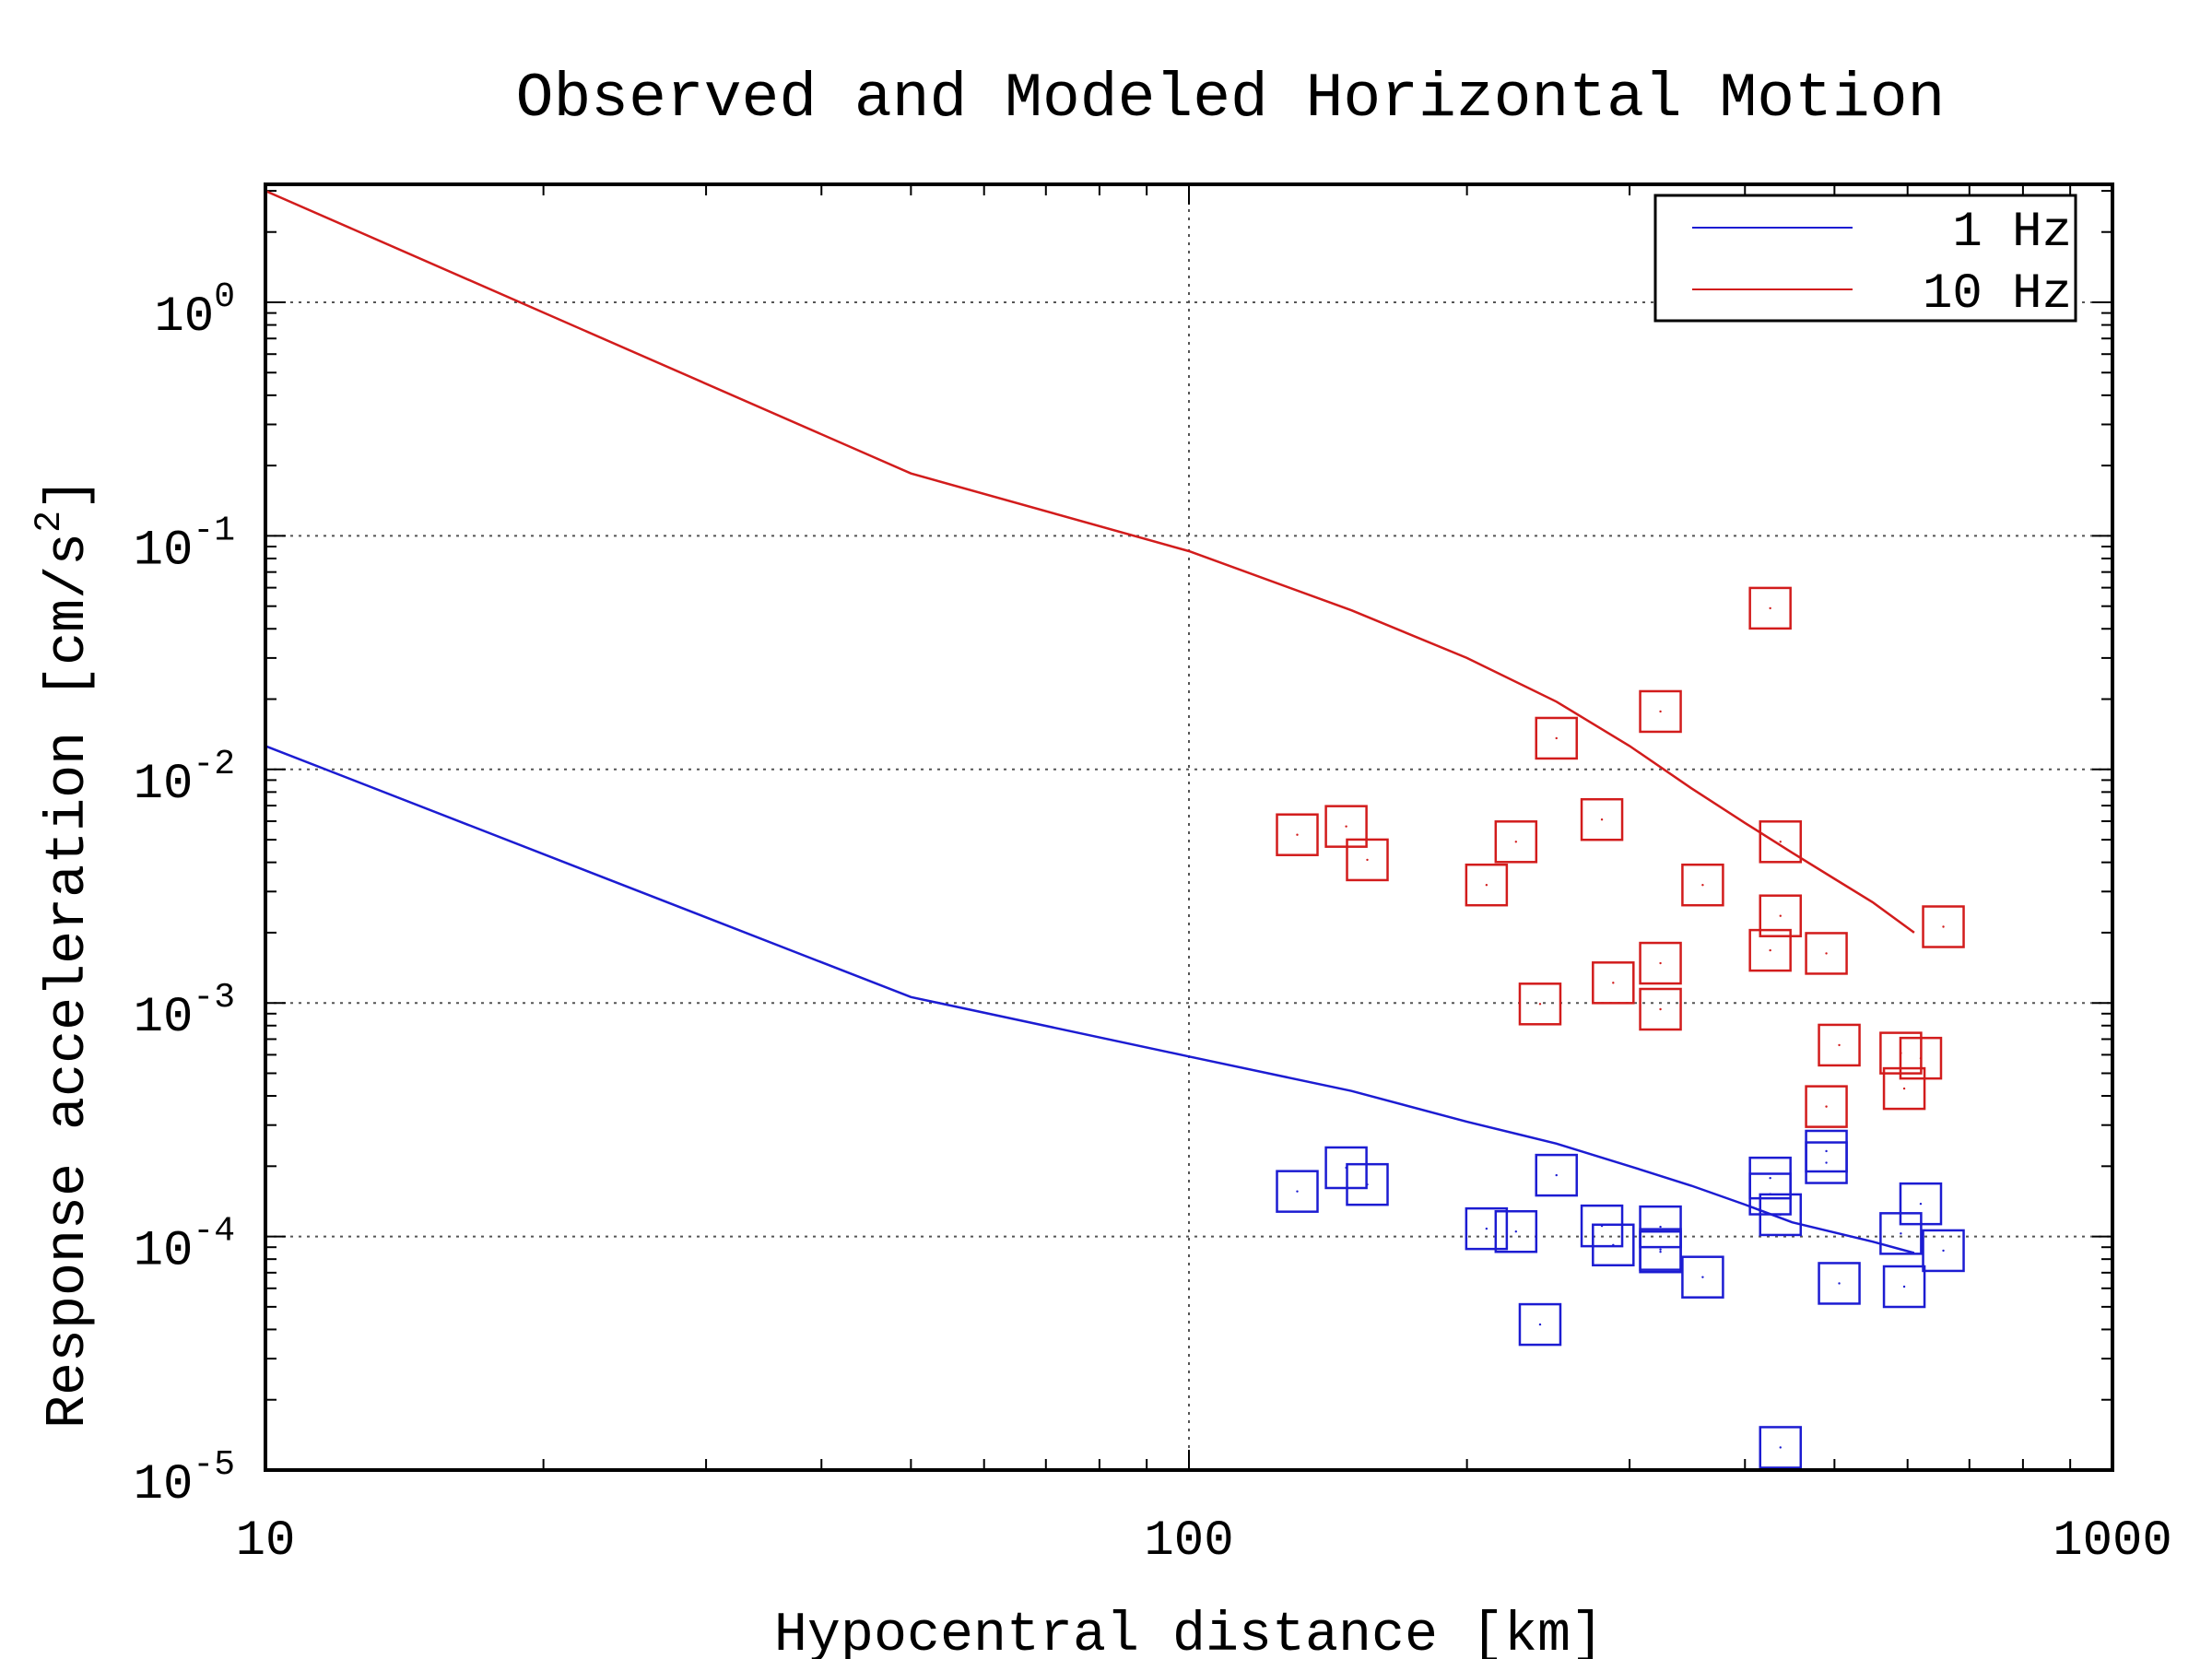  I want to click on y-tick-label: 10⁻⁵, so click(184, 1479).